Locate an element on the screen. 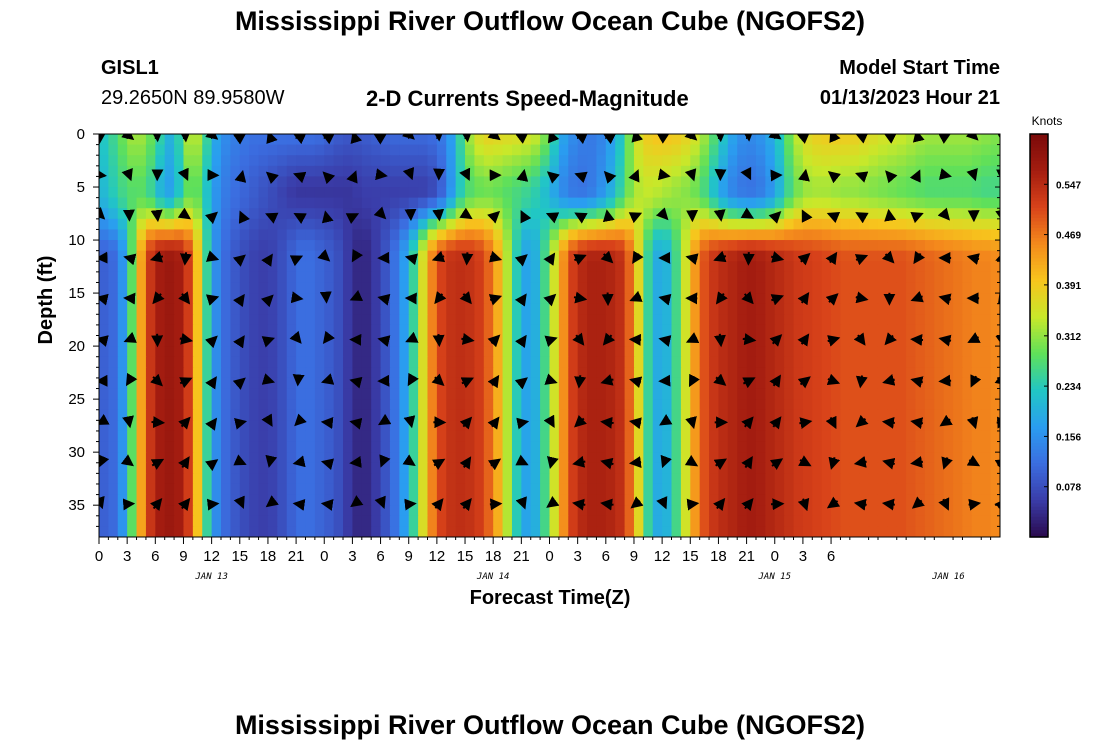  x-tick-label: 3 is located at coordinates (577, 556).